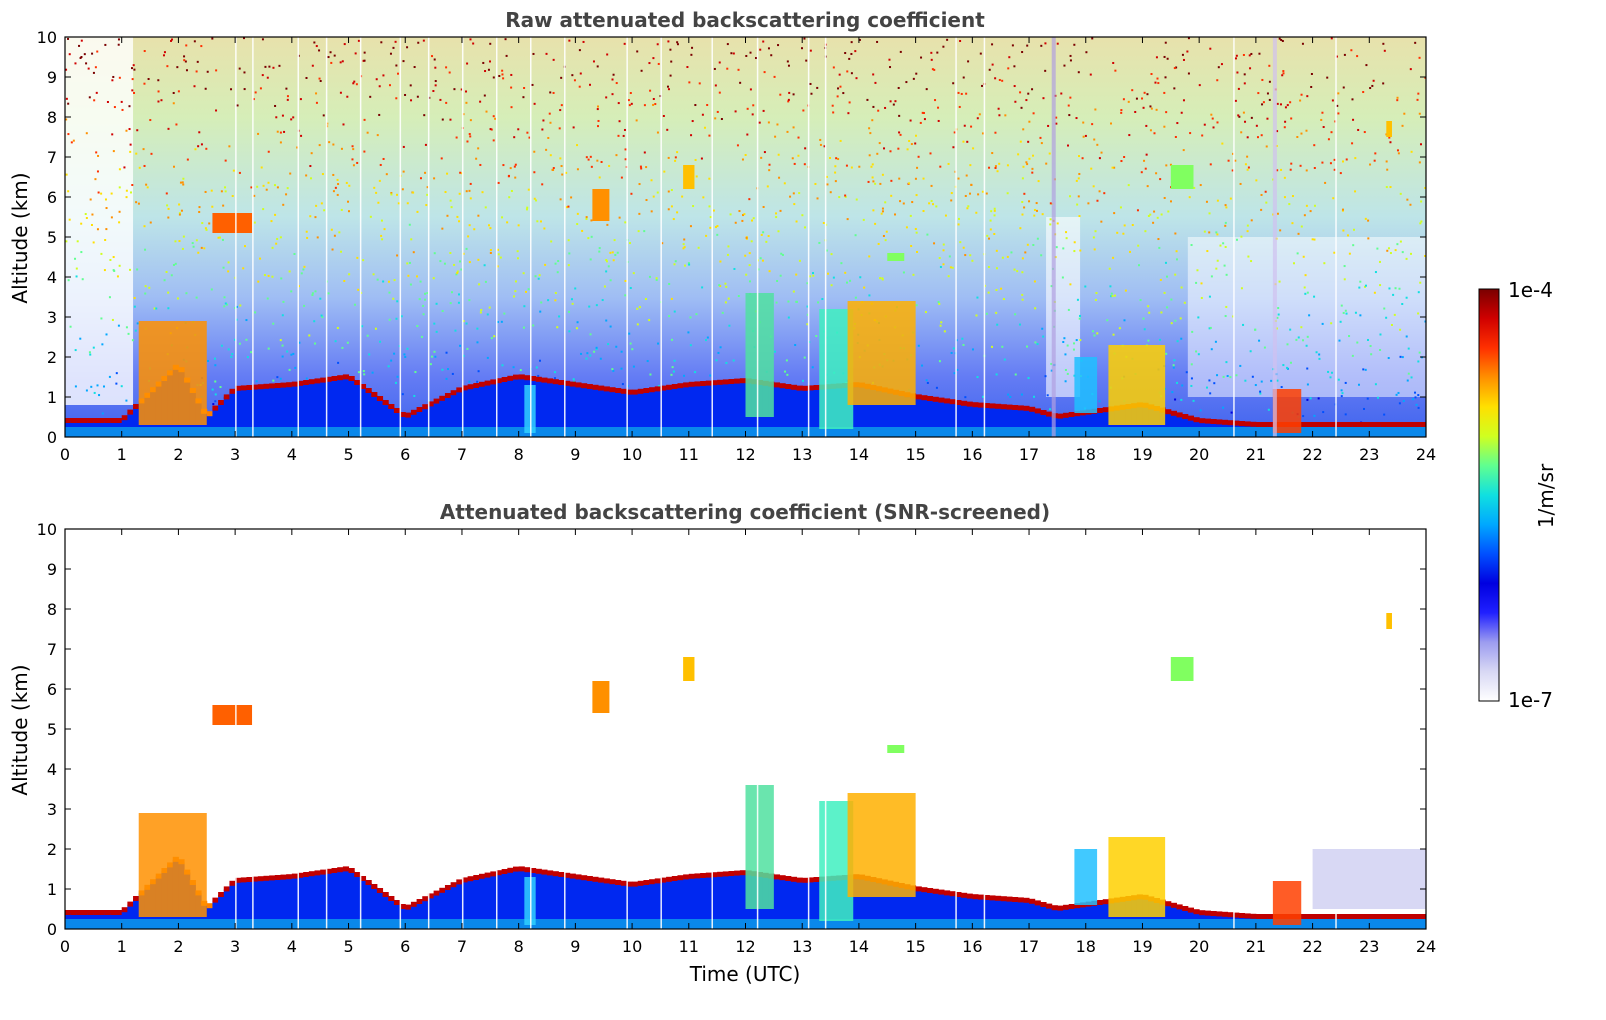 The width and height of the screenshot is (1606, 1020). What do you see at coordinates (689, 454) in the screenshot?
I see `top-x-tick-label: 11` at bounding box center [689, 454].